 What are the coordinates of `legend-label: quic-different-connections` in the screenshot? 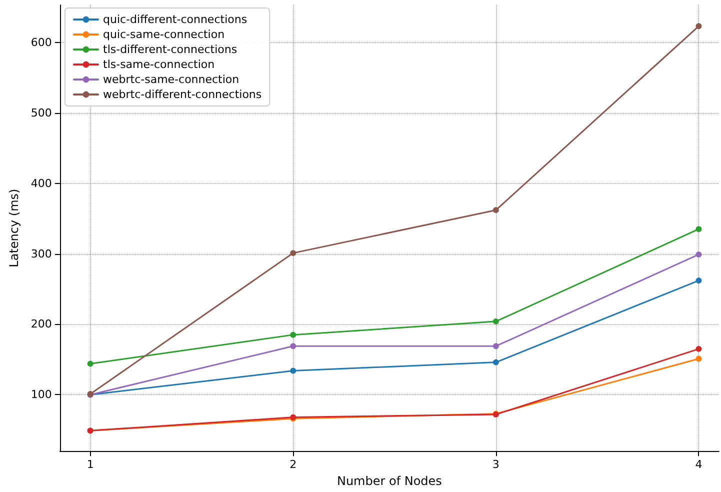 It's located at (175, 19).